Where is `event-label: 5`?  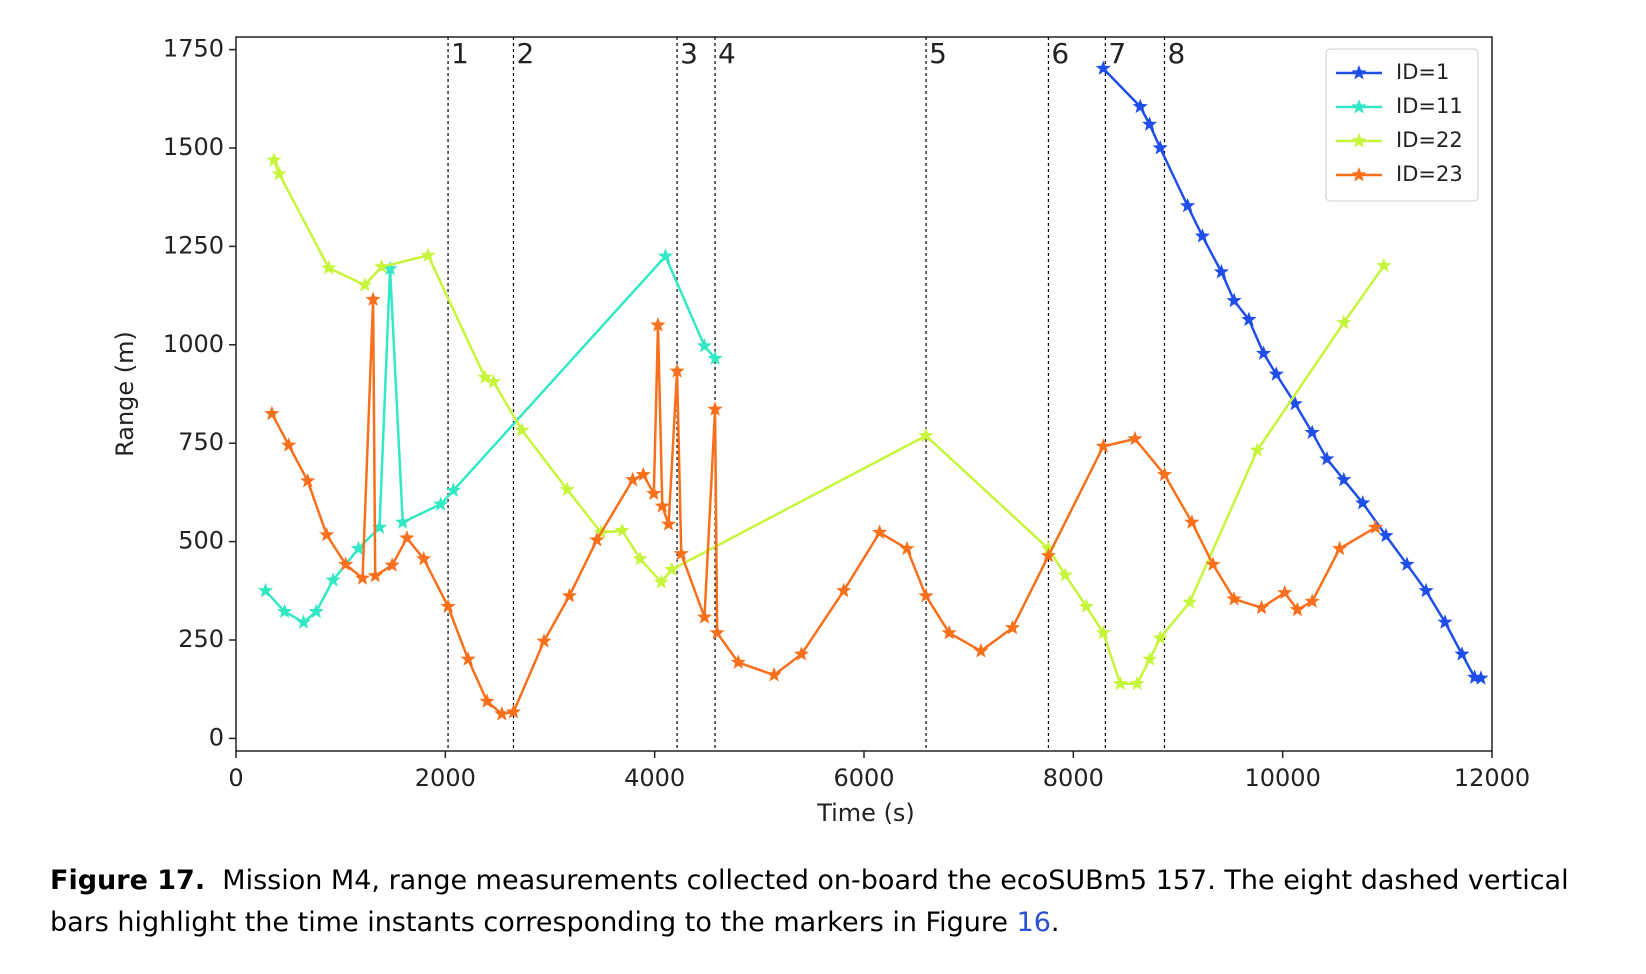
event-label: 5 is located at coordinates (938, 53).